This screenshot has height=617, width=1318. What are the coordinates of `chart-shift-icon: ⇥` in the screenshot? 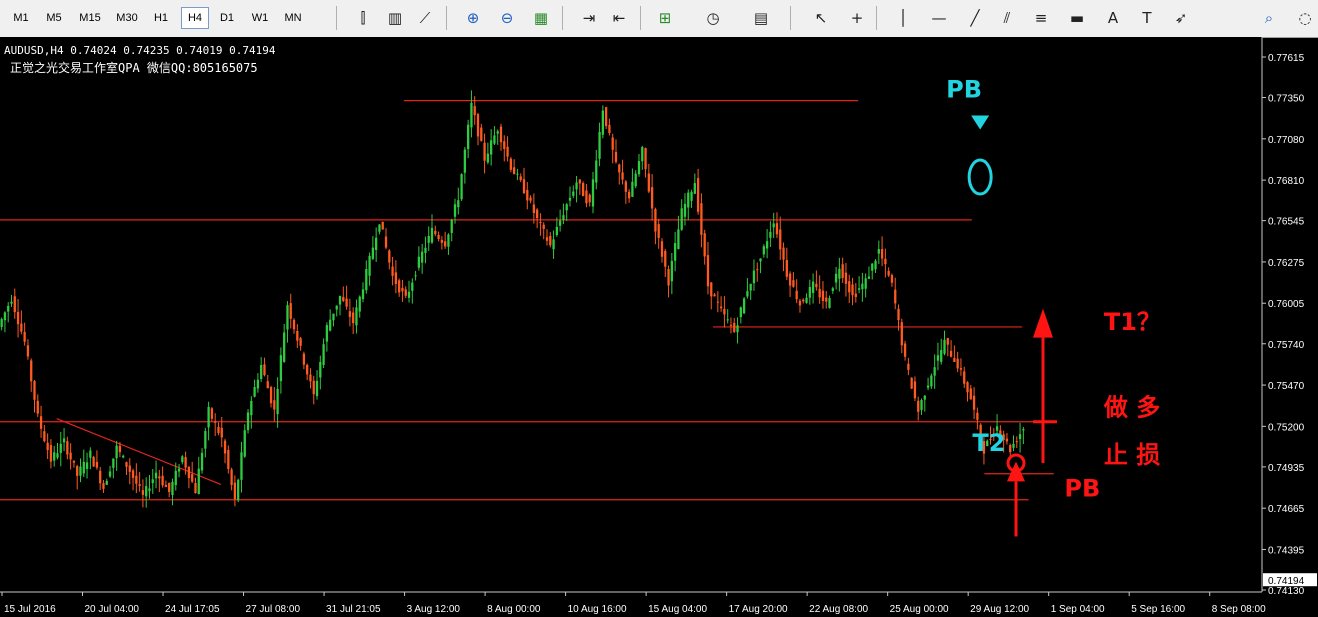 It's located at (589, 18).